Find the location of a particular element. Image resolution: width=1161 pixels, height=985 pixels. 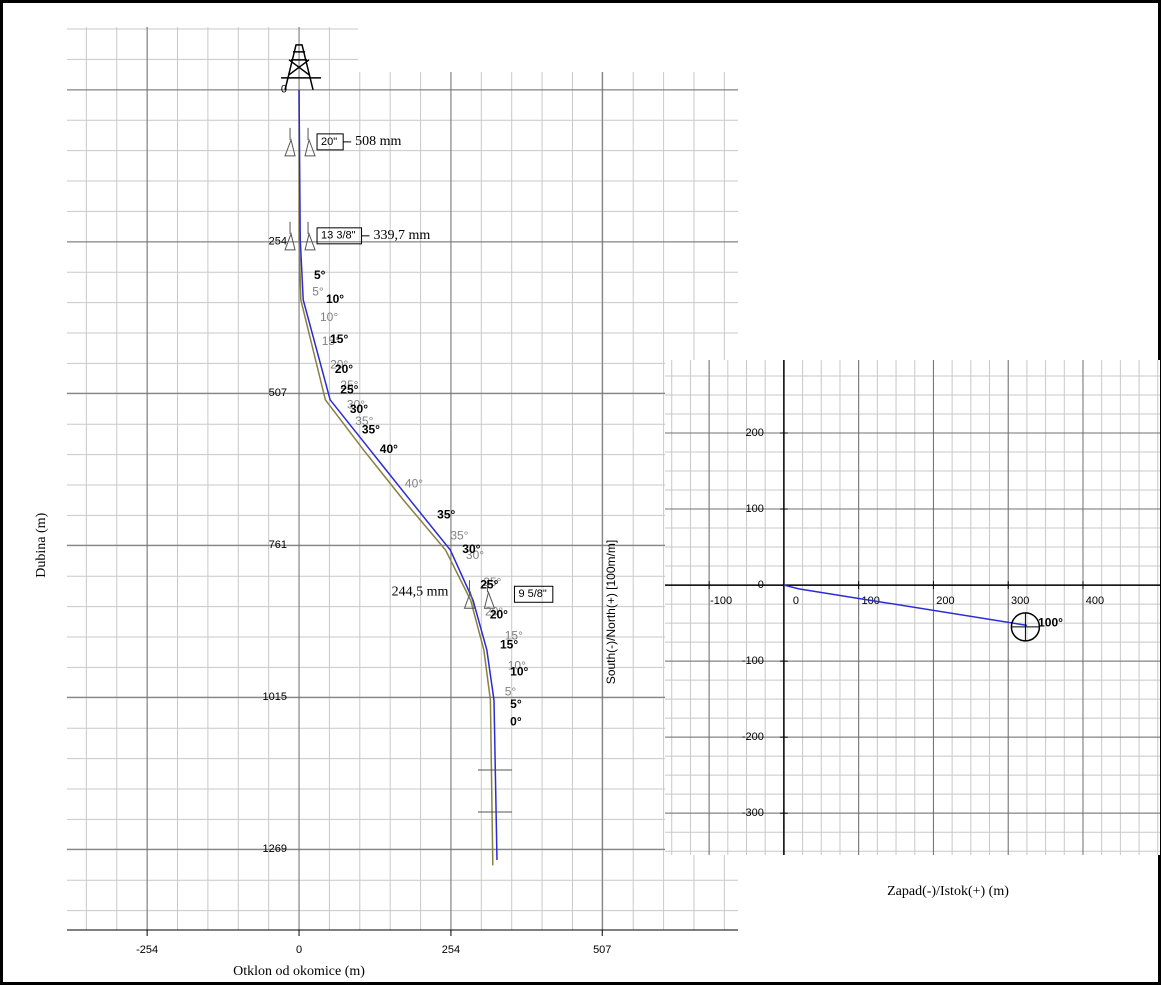

y-tick-label: 1015 is located at coordinates (275, 697).